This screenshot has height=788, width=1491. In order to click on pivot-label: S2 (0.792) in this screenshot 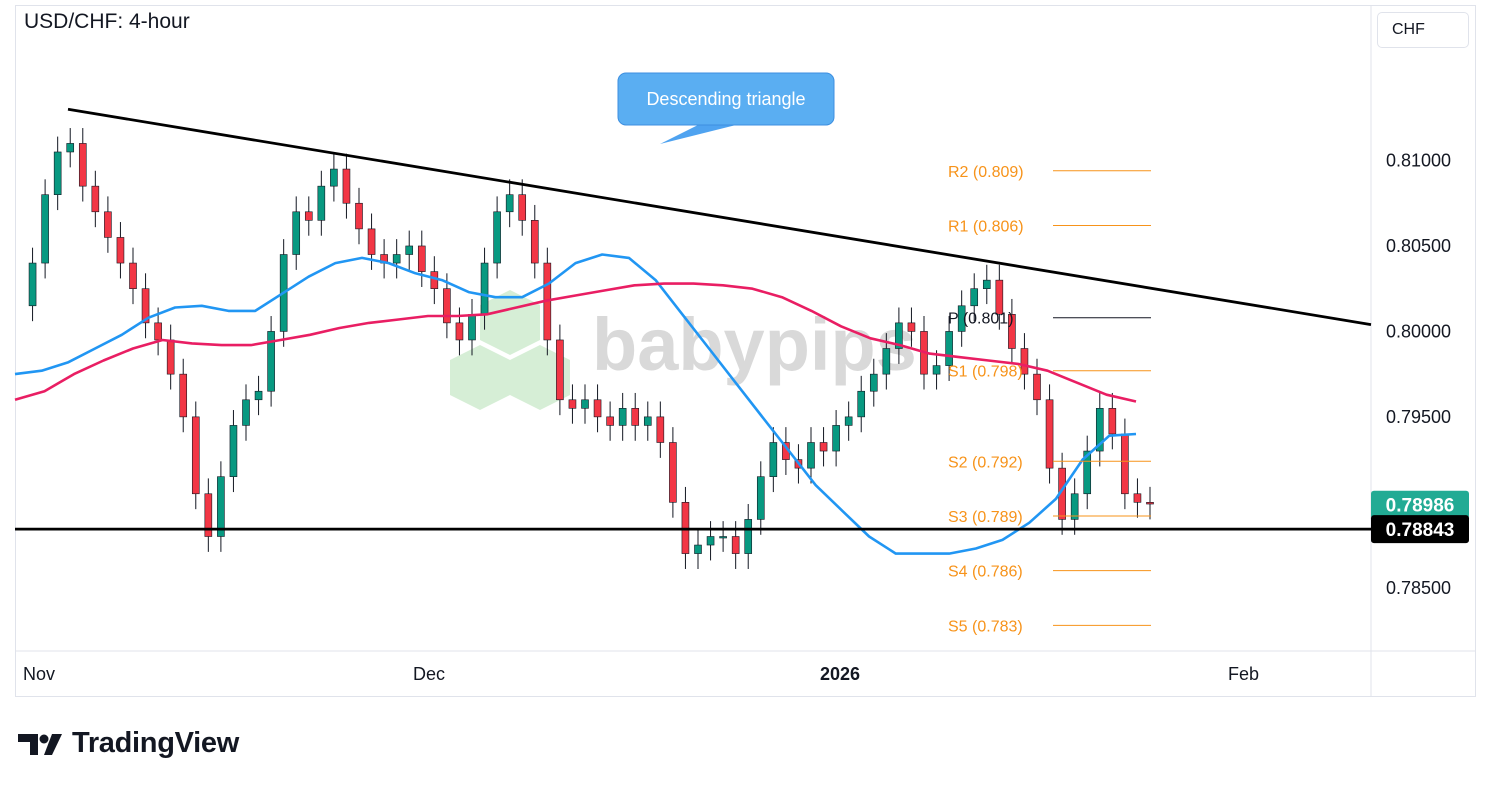, I will do `click(985, 462)`.